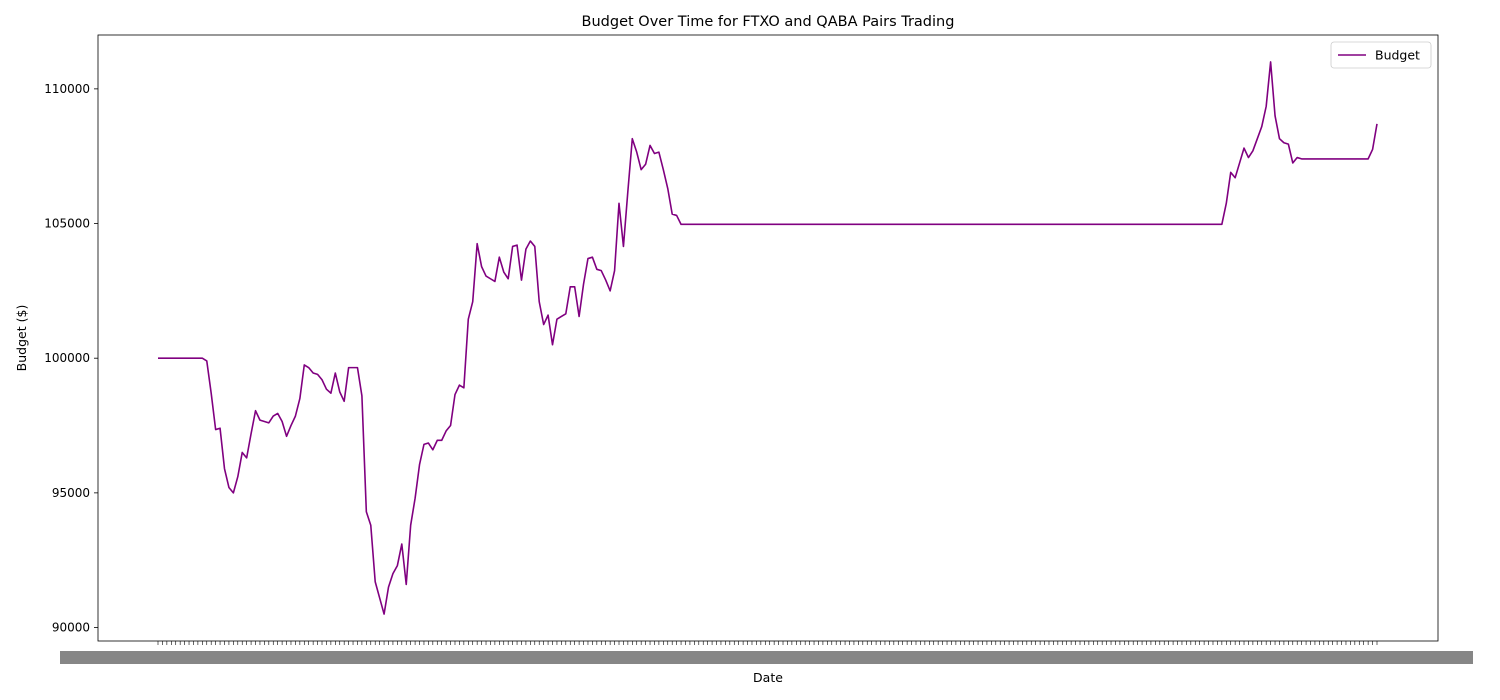 This screenshot has width=1500, height=700. What do you see at coordinates (71, 628) in the screenshot?
I see `y-tick-label: 90000` at bounding box center [71, 628].